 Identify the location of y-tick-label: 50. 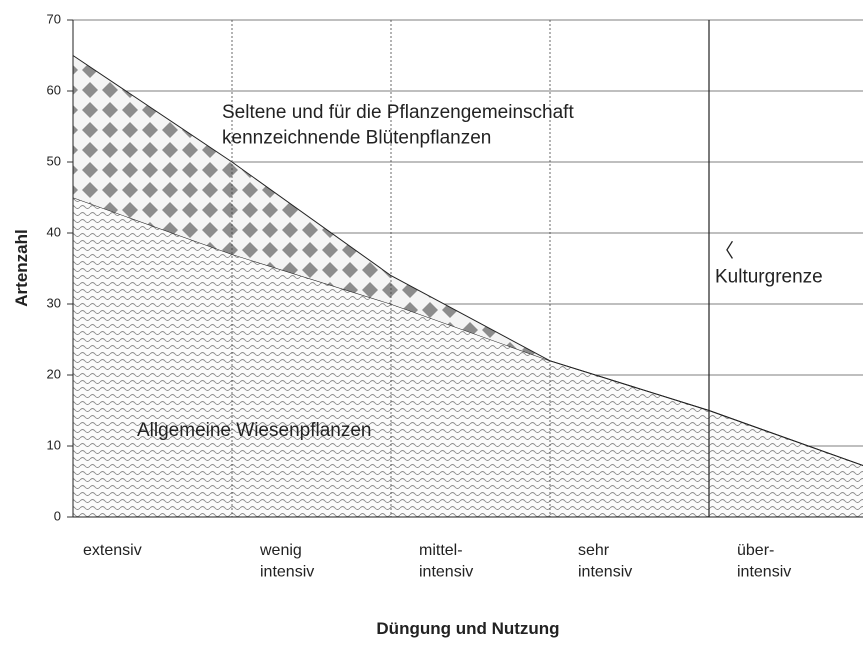
(54, 160).